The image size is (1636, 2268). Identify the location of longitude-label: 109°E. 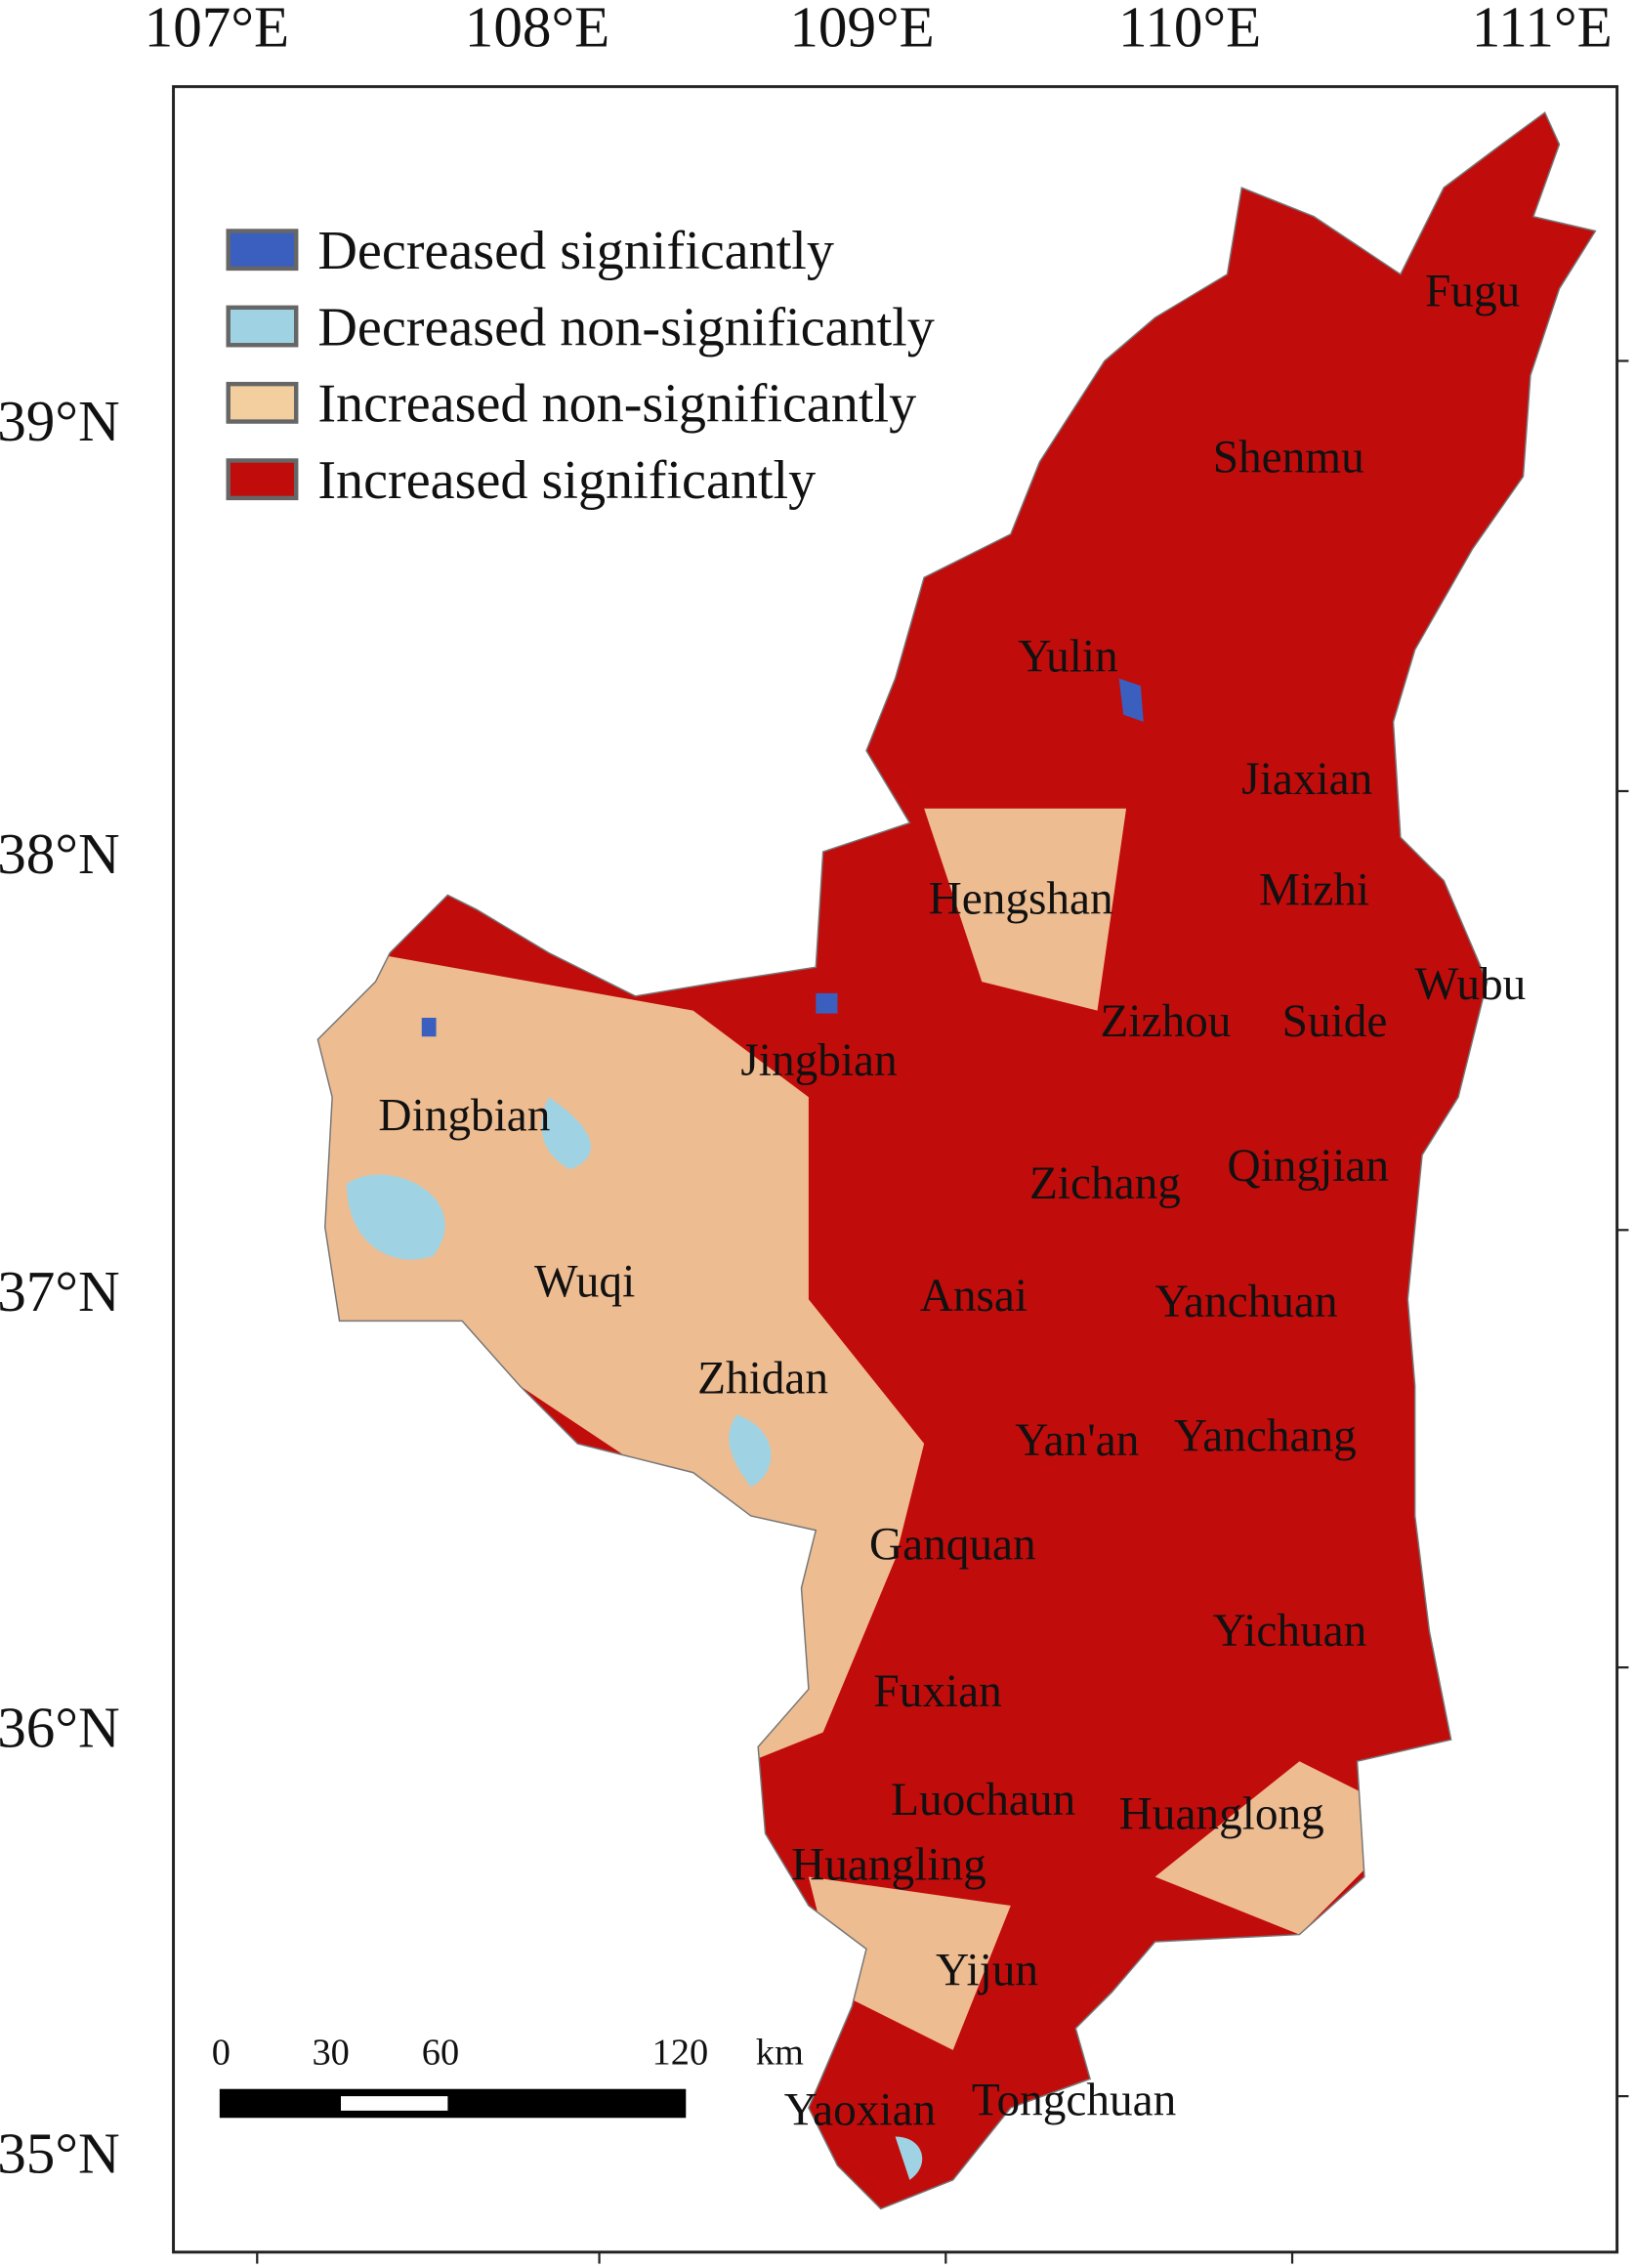
(861, 29).